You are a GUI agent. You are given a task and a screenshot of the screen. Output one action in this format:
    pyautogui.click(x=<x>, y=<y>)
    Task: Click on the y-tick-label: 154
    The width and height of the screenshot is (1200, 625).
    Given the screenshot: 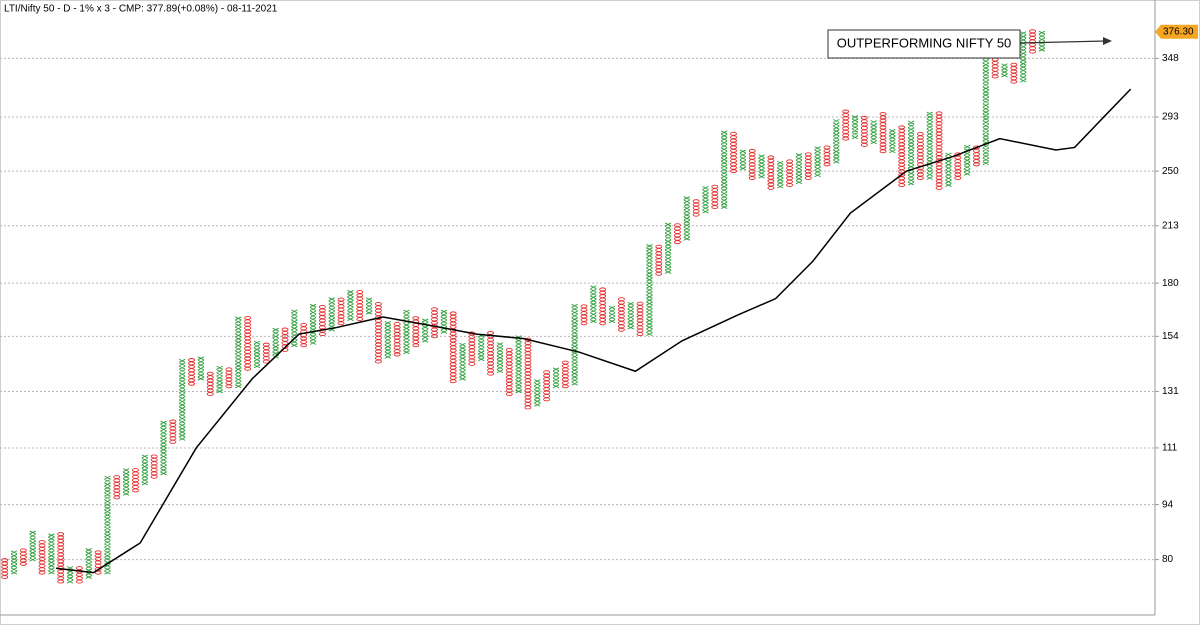 What is the action you would take?
    pyautogui.click(x=1170, y=336)
    